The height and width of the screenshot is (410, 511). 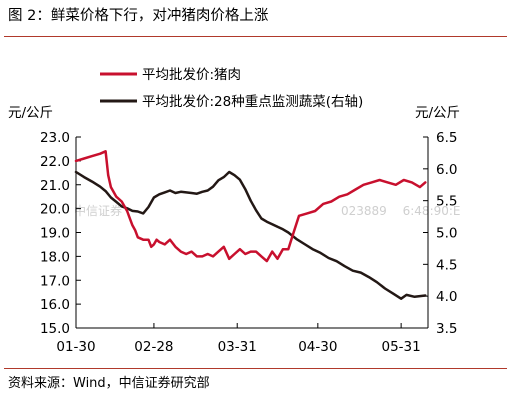 I want to click on left-axis-tick-label: 17.0, so click(x=55, y=281).